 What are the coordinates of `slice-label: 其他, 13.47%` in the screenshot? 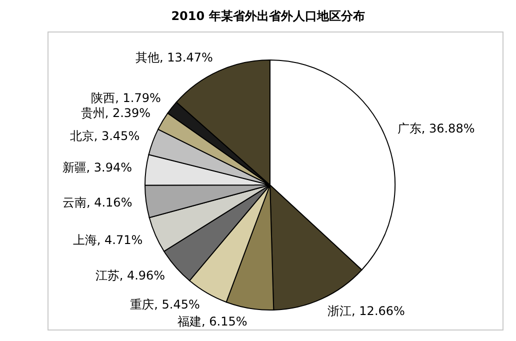 It's located at (174, 57).